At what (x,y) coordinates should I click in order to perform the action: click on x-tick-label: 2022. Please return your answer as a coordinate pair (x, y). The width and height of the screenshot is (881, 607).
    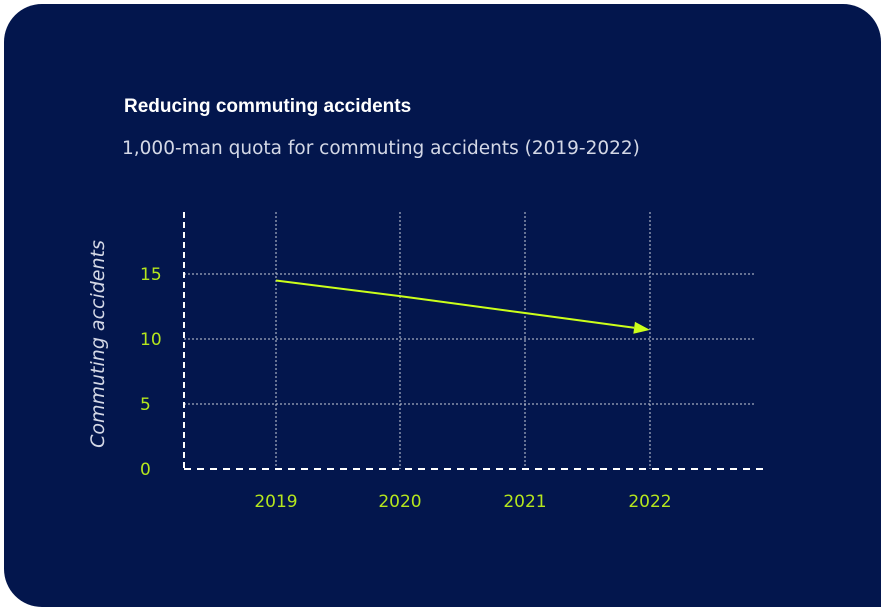
    Looking at the image, I should click on (649, 502).